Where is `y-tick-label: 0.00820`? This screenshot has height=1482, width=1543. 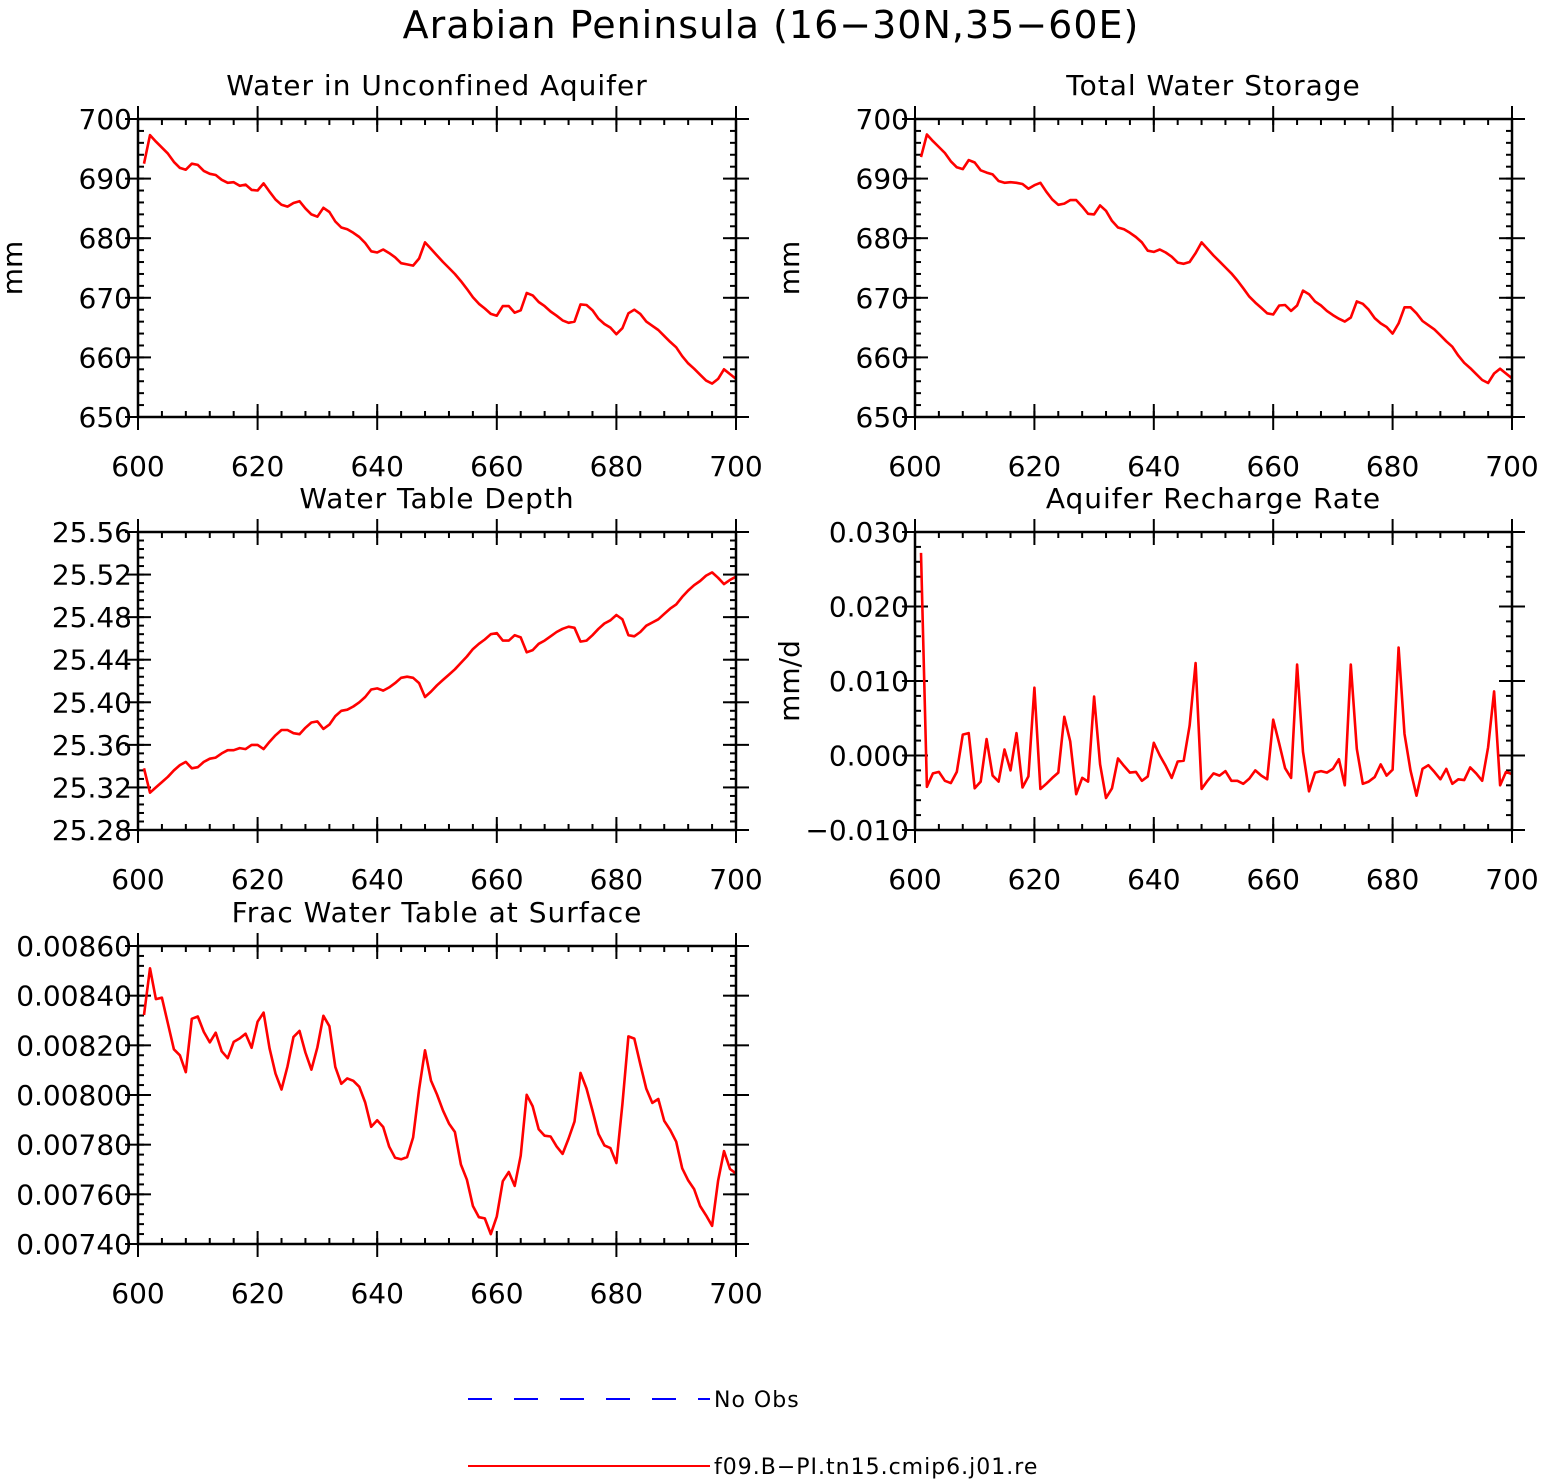 y-tick-label: 0.00820 is located at coordinates (74, 1045).